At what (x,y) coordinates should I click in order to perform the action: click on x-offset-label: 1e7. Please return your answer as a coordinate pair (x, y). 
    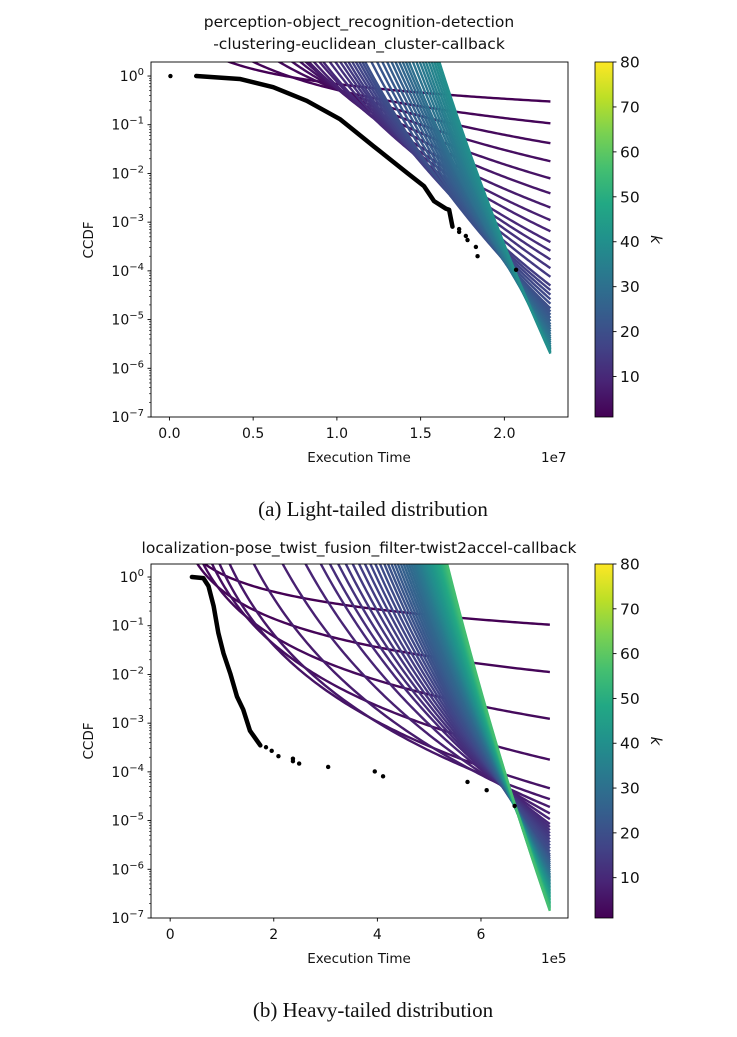
    Looking at the image, I should click on (553, 458).